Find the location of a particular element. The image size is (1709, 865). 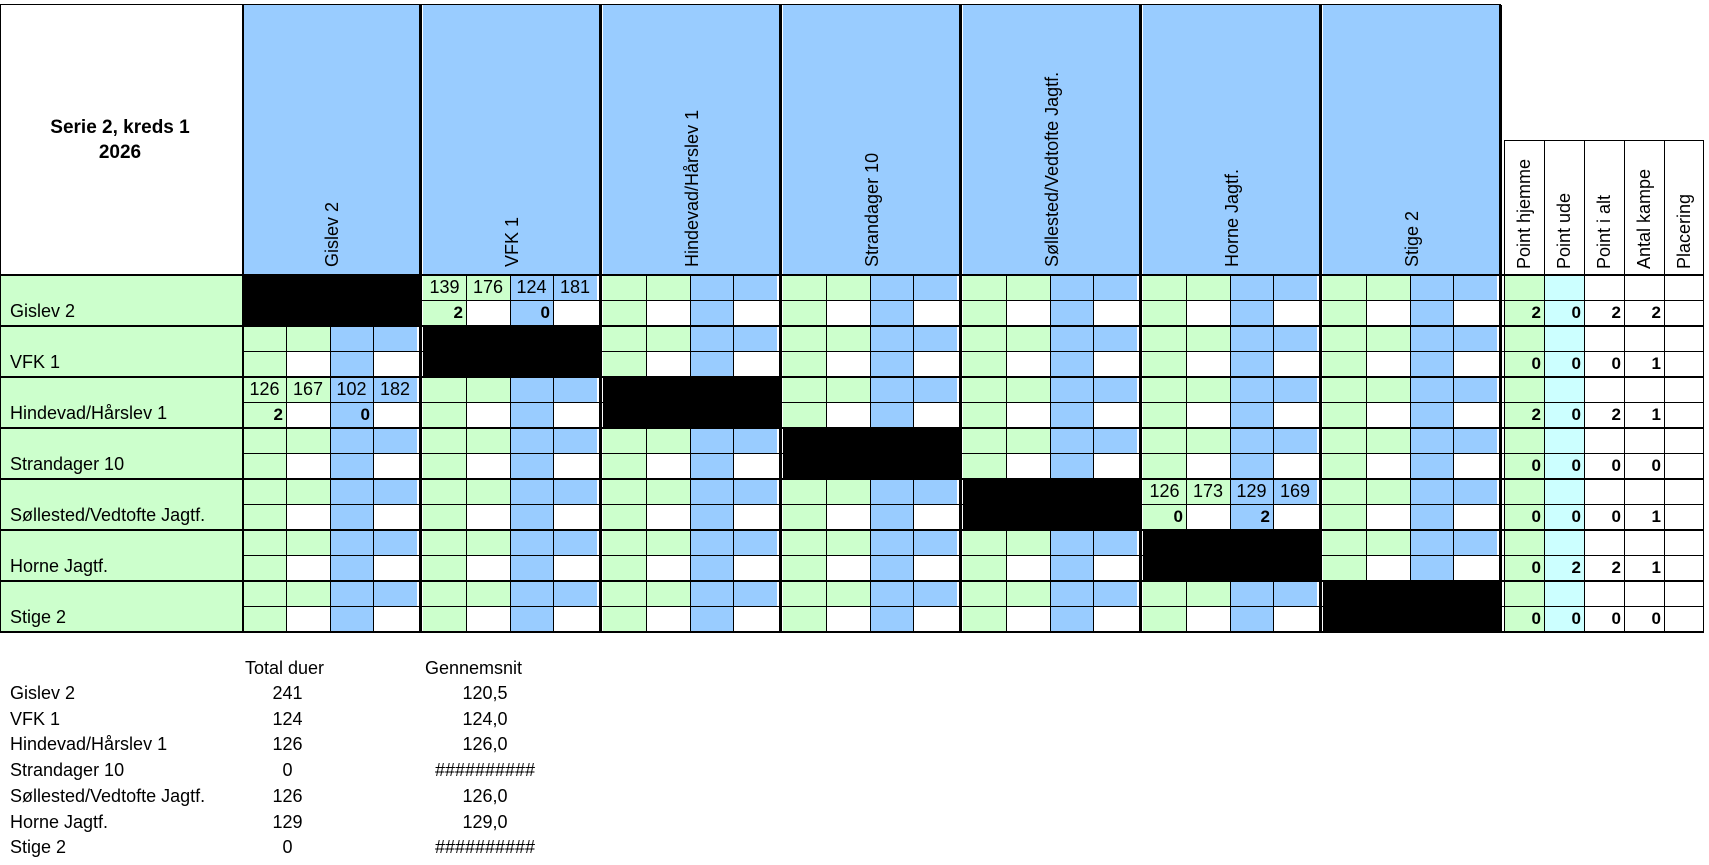

score-cell: 176 is located at coordinates (488, 287).